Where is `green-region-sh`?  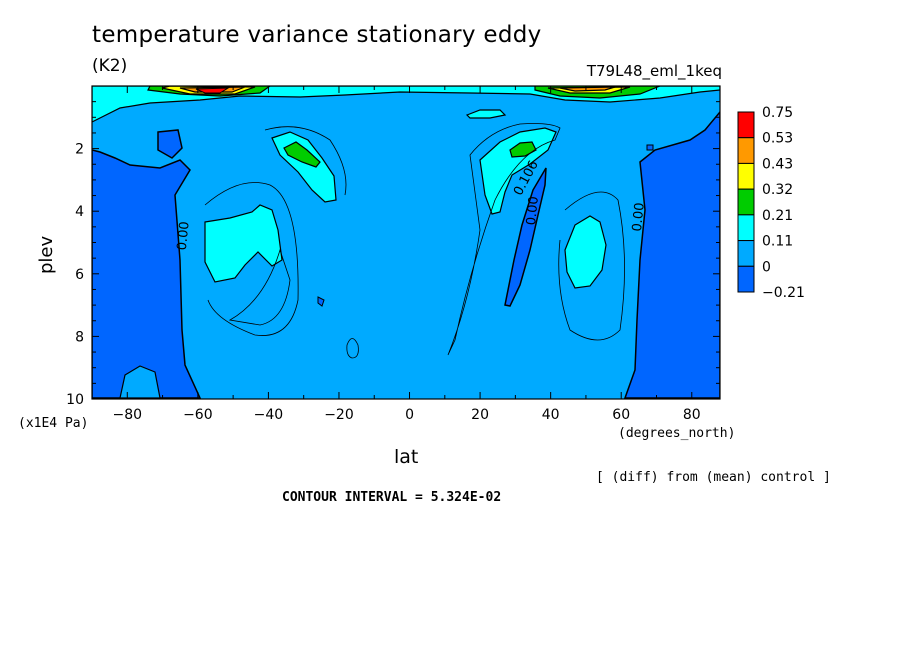
green-region-sh is located at coordinates (302, 154).